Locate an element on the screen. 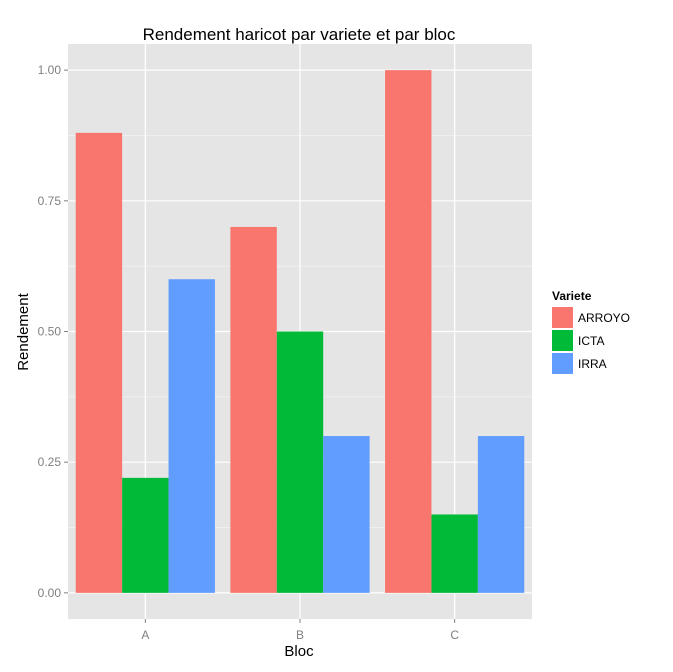  y-axis-ticks: 0.00 0.25 0.50 0.75 1.00 is located at coordinates (53, 331).